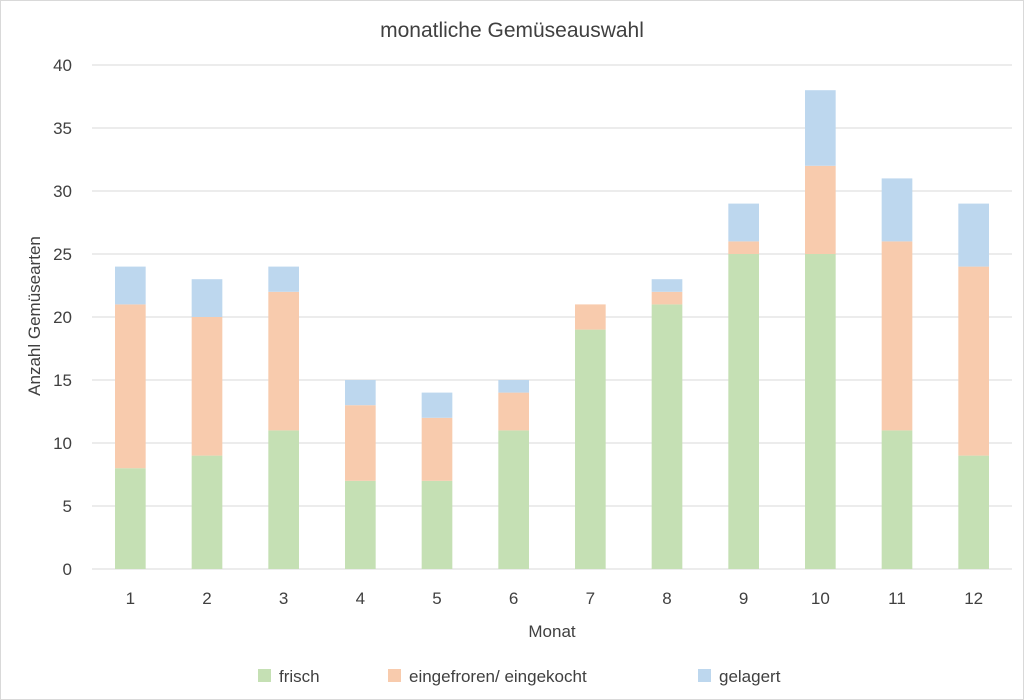 The image size is (1024, 700). I want to click on y-tick-labels: 0 5 10 15 20 25 30 35 40, so click(62, 317).